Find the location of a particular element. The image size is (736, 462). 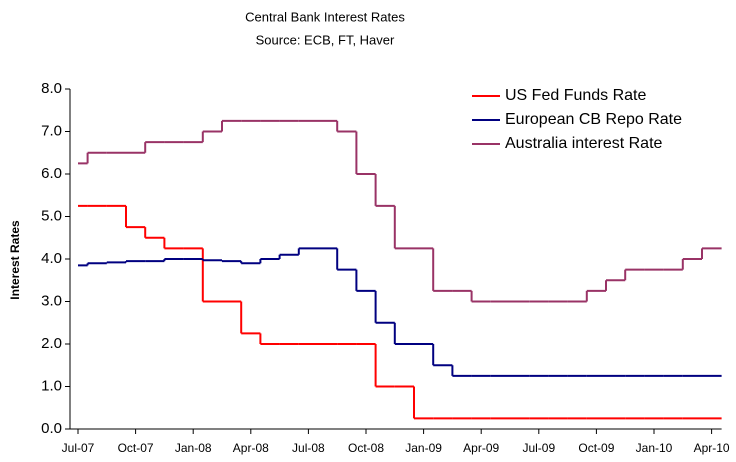

legend-label: European CB Repo Rate is located at coordinates (593, 119).